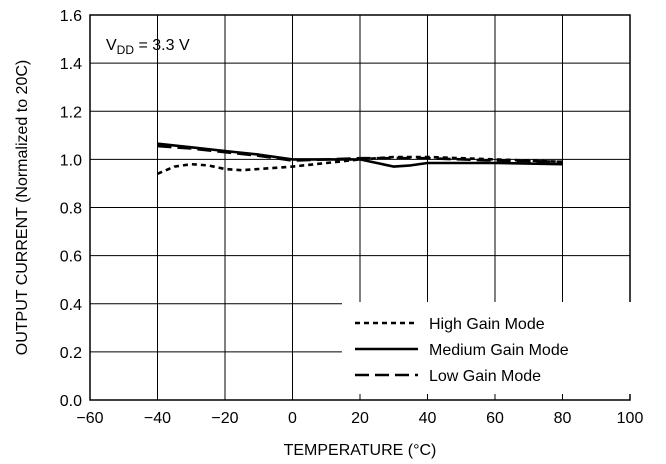  I want to click on legend-label: Low Gain Mode, so click(485, 376).